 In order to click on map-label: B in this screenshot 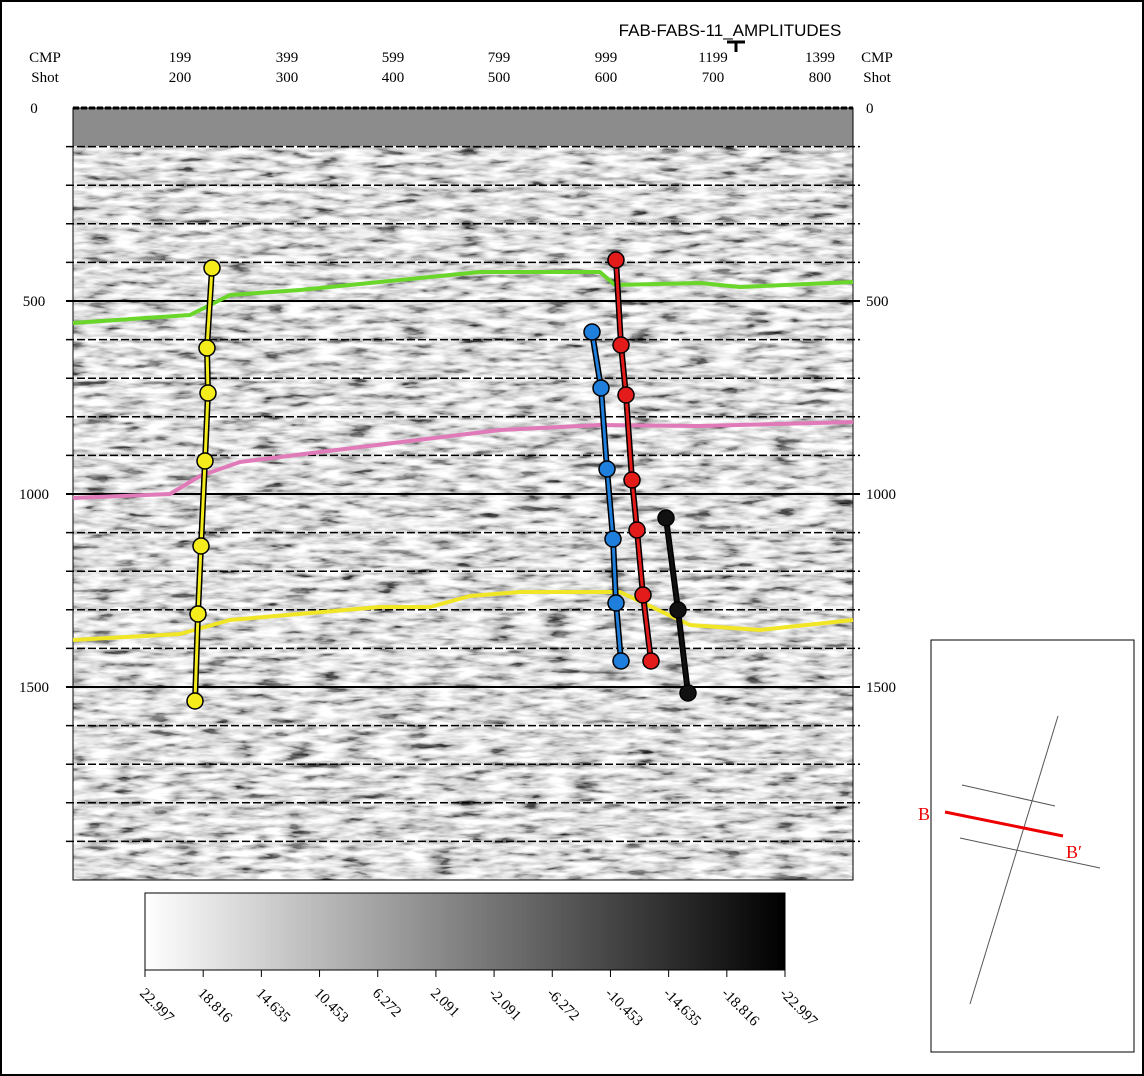, I will do `click(924, 814)`.